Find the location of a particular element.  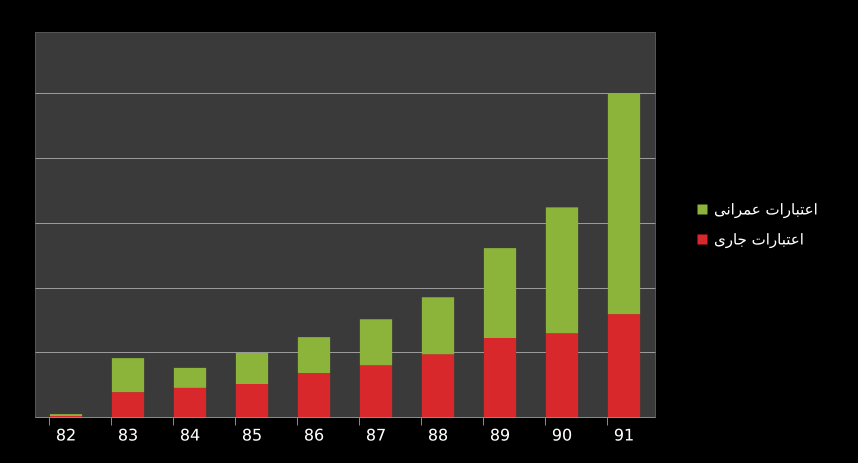

x-tick-label: 90 is located at coordinates (562, 435).